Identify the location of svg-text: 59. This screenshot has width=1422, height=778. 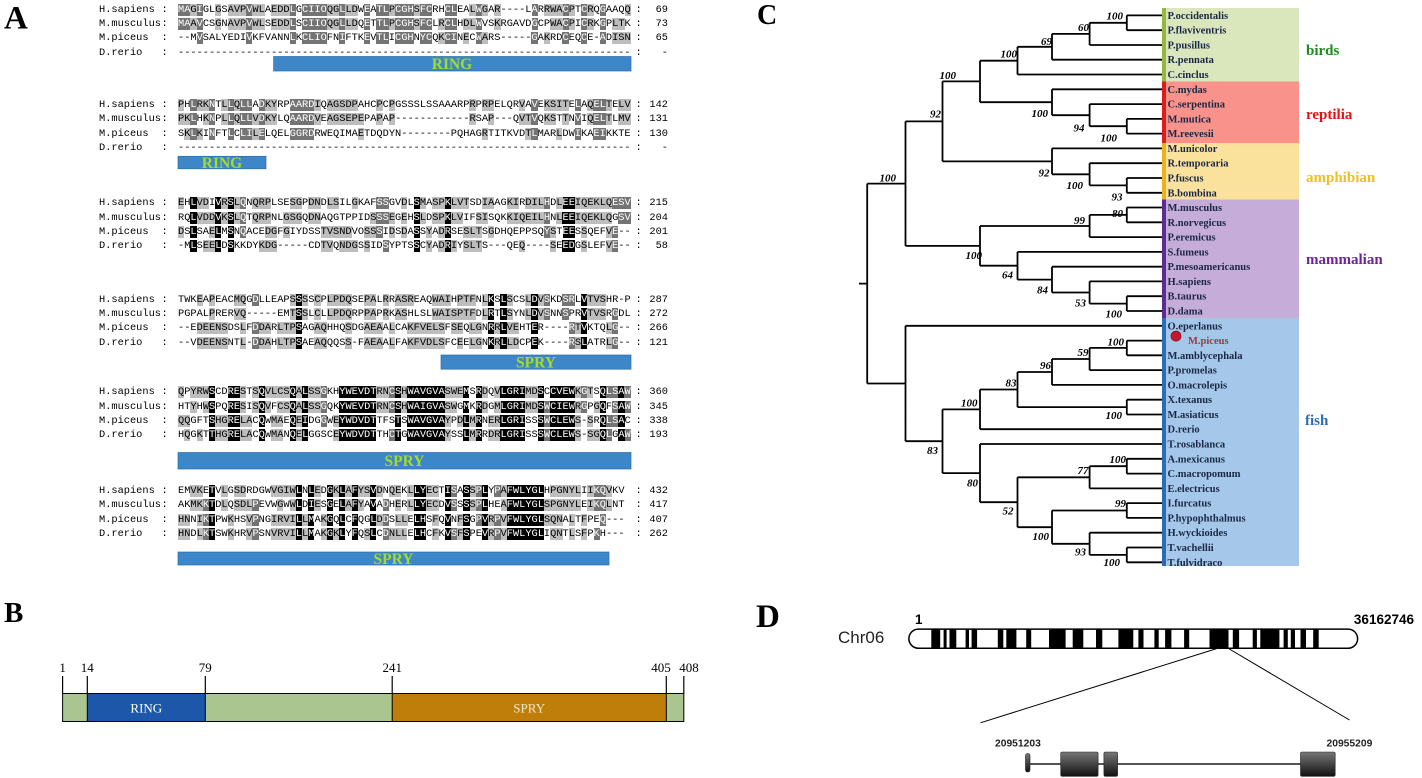
(1084, 353).